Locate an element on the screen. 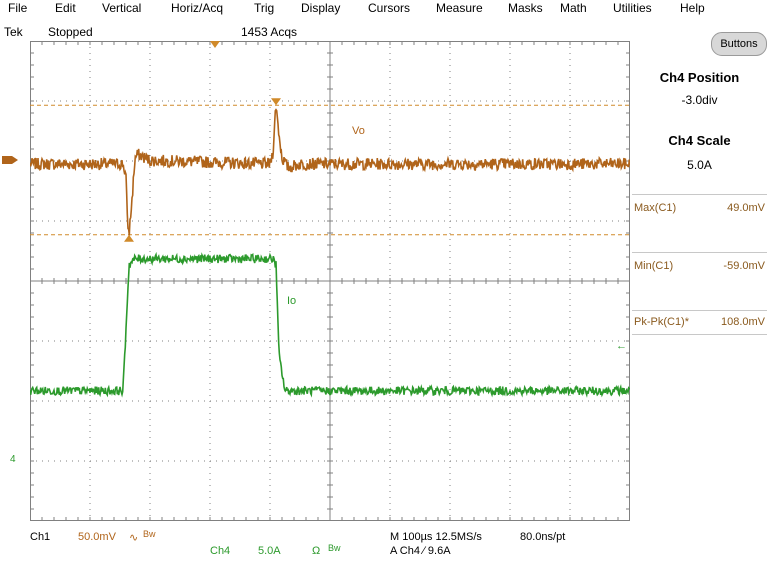 The width and height of the screenshot is (767, 561). acquisition-count: 1453 Acqs is located at coordinates (269, 32).